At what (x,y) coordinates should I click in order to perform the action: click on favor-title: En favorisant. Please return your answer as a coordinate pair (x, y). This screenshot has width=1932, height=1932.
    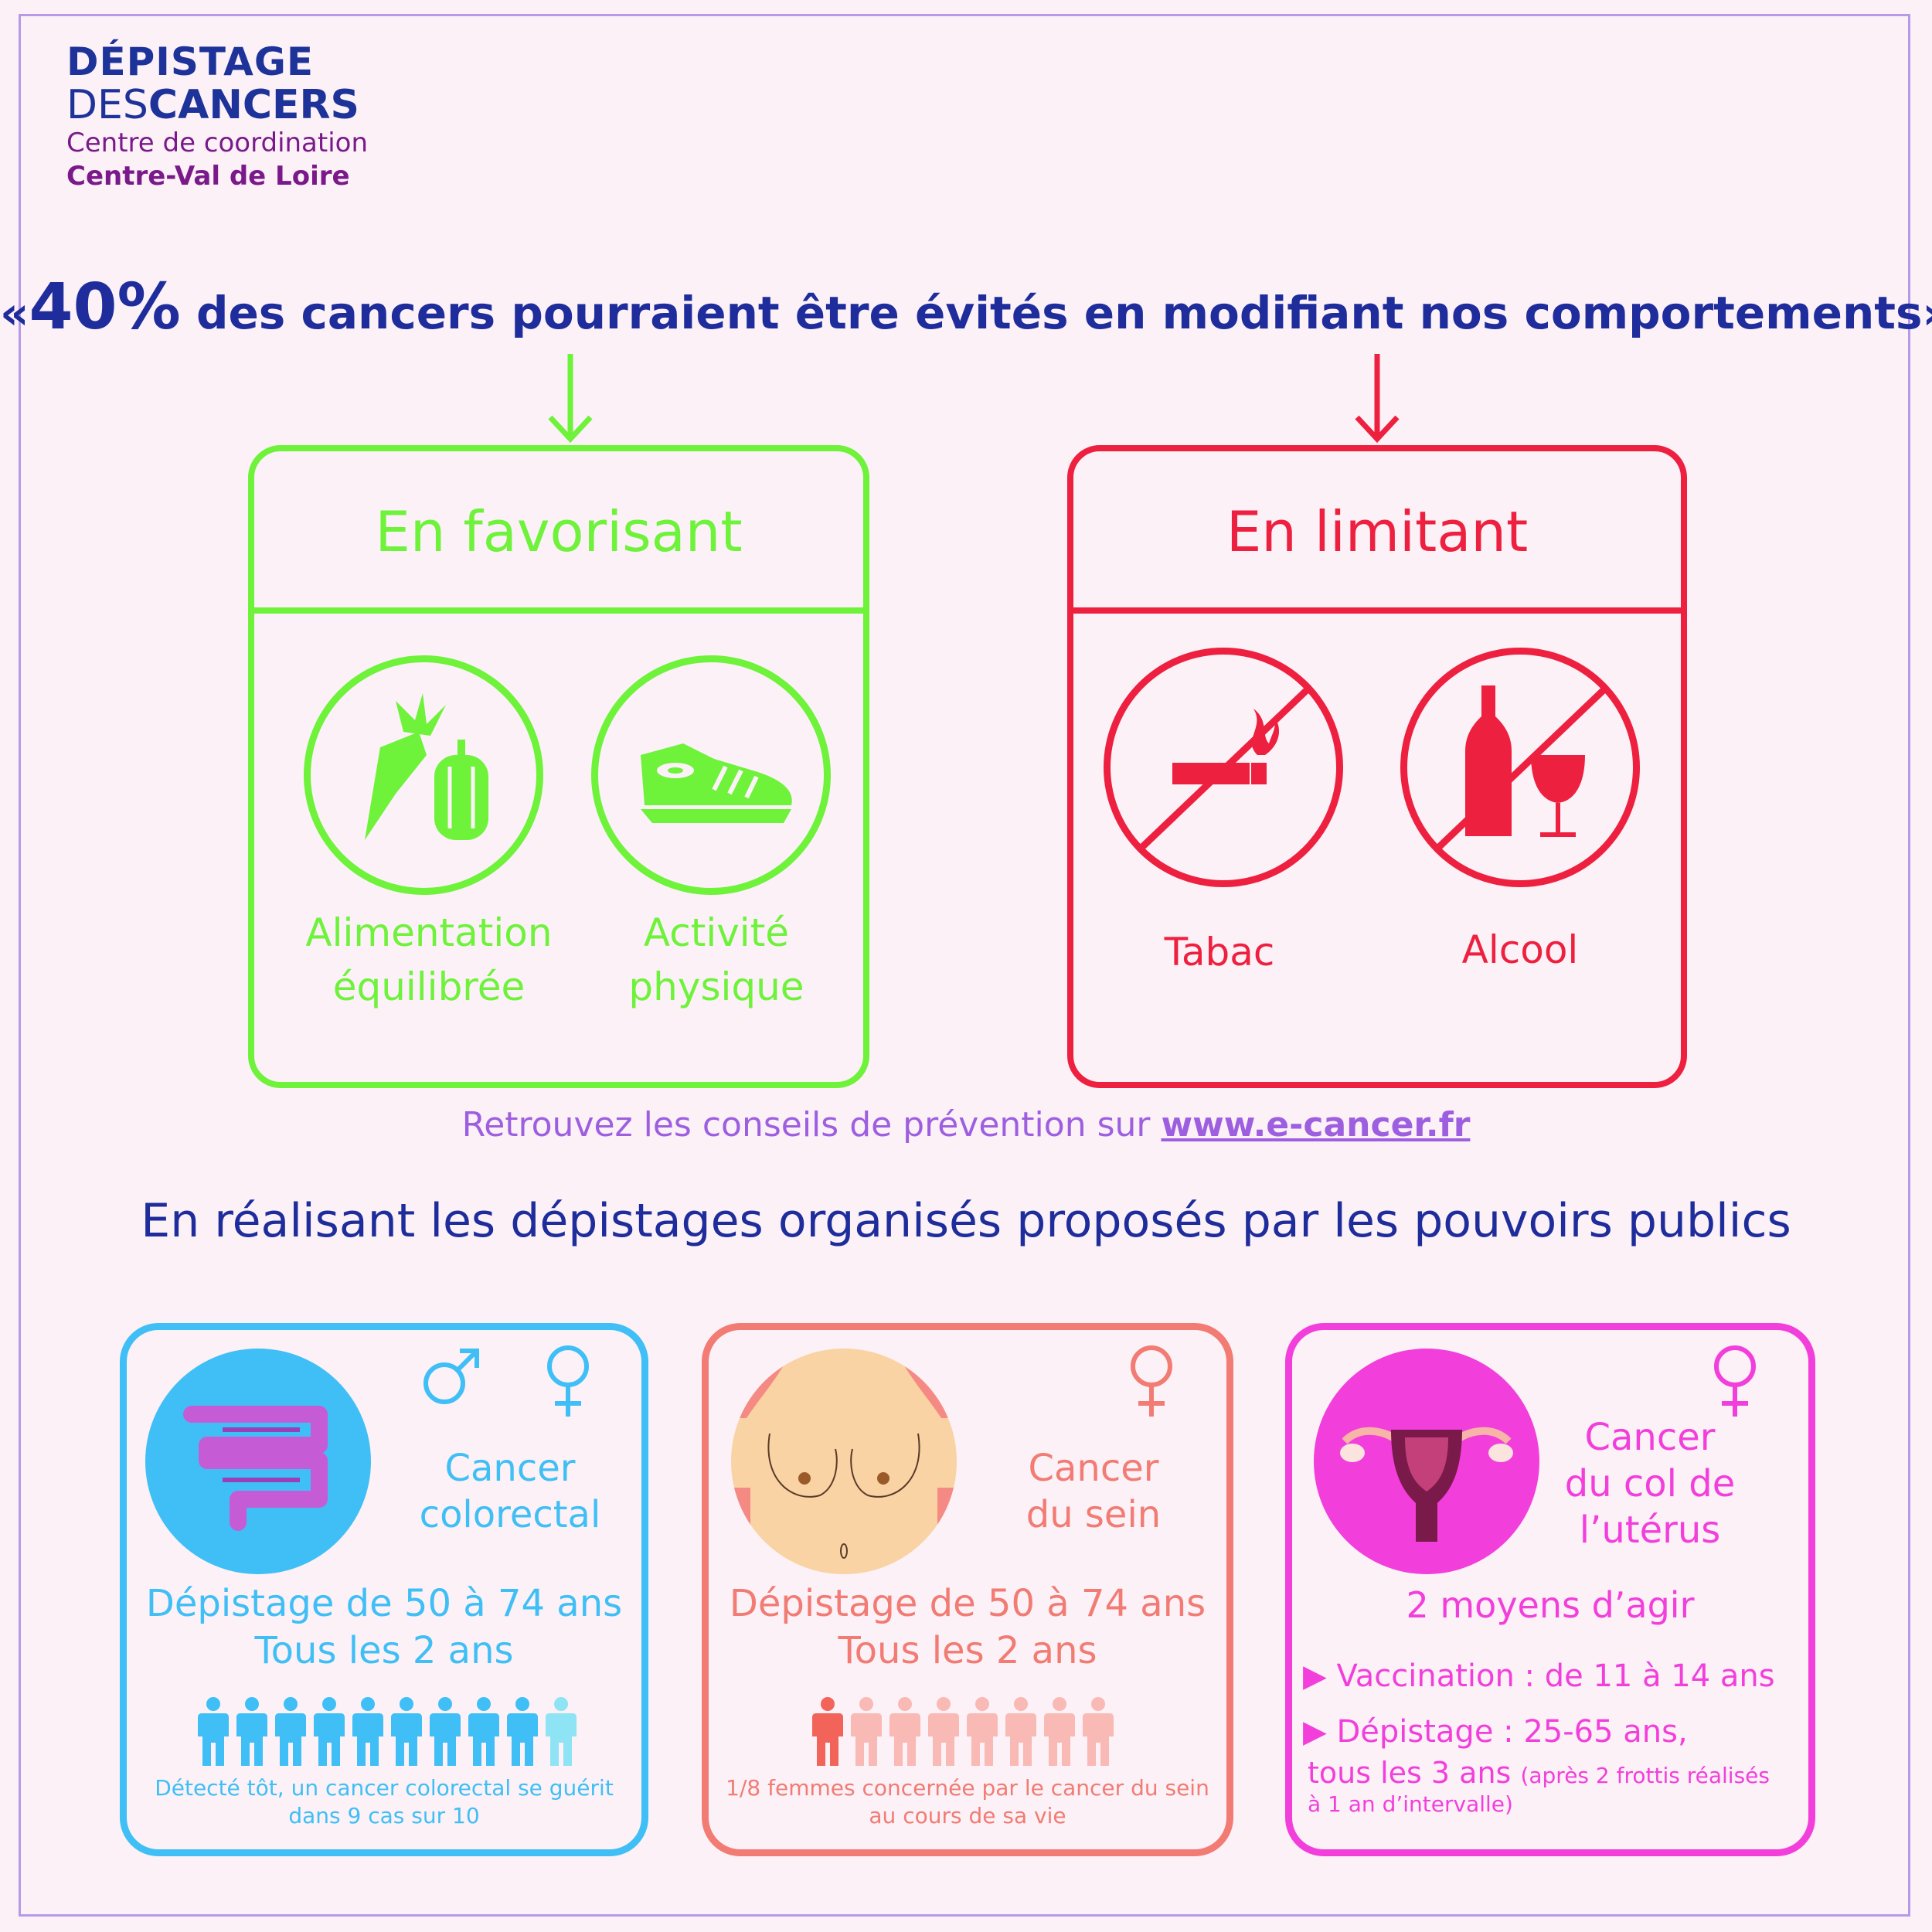
    Looking at the image, I should click on (559, 532).